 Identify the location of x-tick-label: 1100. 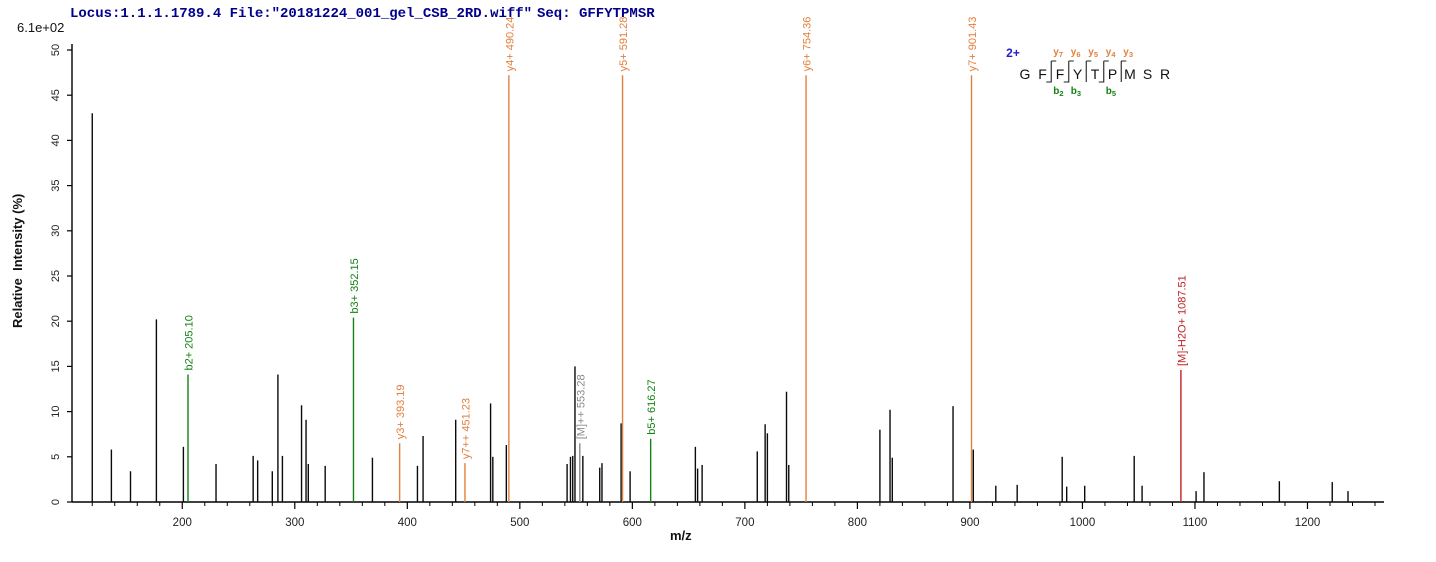
(1195, 523).